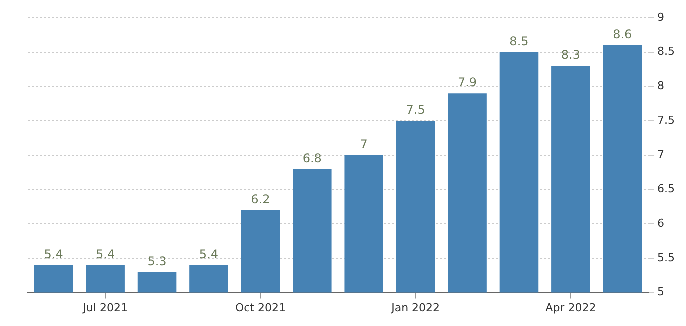 The width and height of the screenshot is (686, 326). Describe the element at coordinates (105, 307) in the screenshot. I see `x-tick-label: Jul 2021` at that location.